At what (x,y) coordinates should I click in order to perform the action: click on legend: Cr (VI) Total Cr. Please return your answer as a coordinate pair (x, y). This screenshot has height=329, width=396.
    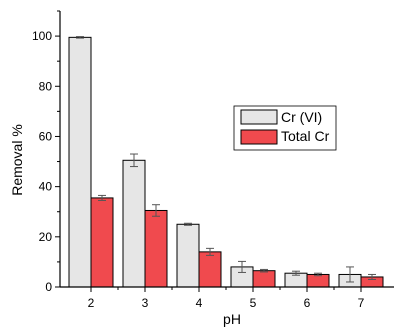
    Looking at the image, I should click on (285, 128).